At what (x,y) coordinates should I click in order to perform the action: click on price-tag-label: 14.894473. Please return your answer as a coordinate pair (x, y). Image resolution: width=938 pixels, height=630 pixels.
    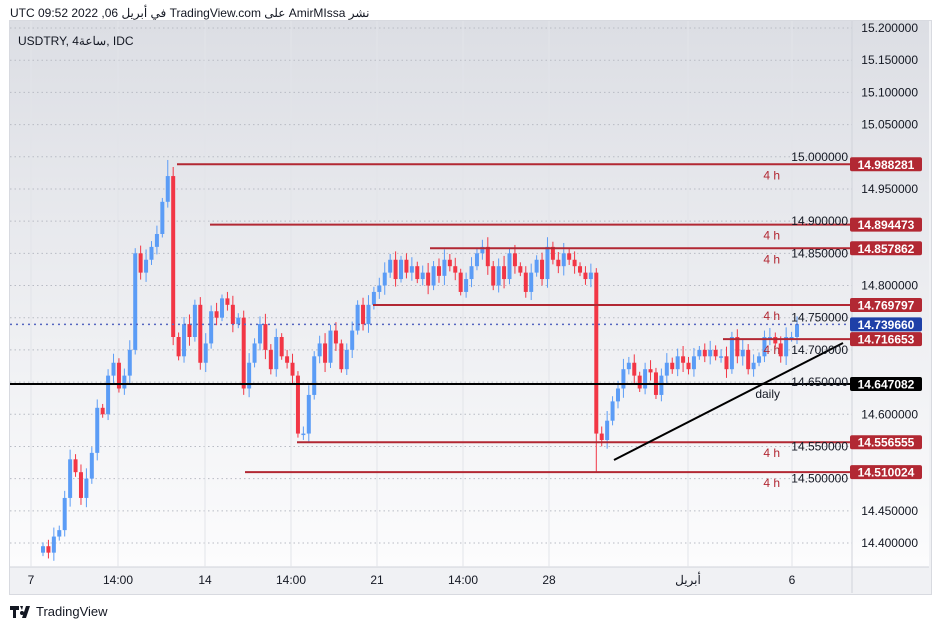
    Looking at the image, I should click on (886, 225).